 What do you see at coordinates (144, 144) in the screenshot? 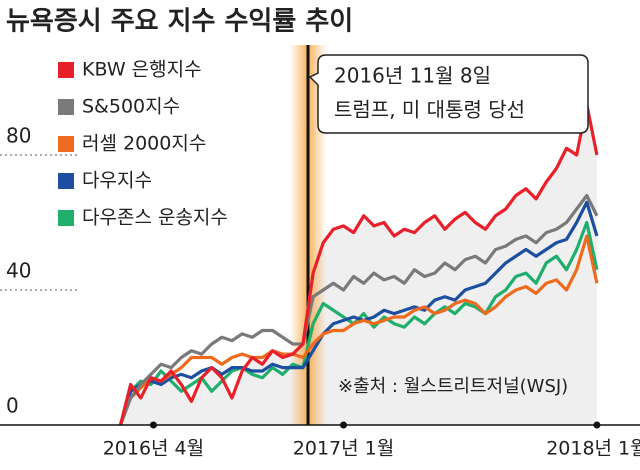
I see `legend-label: 러셀 2000지수` at bounding box center [144, 144].